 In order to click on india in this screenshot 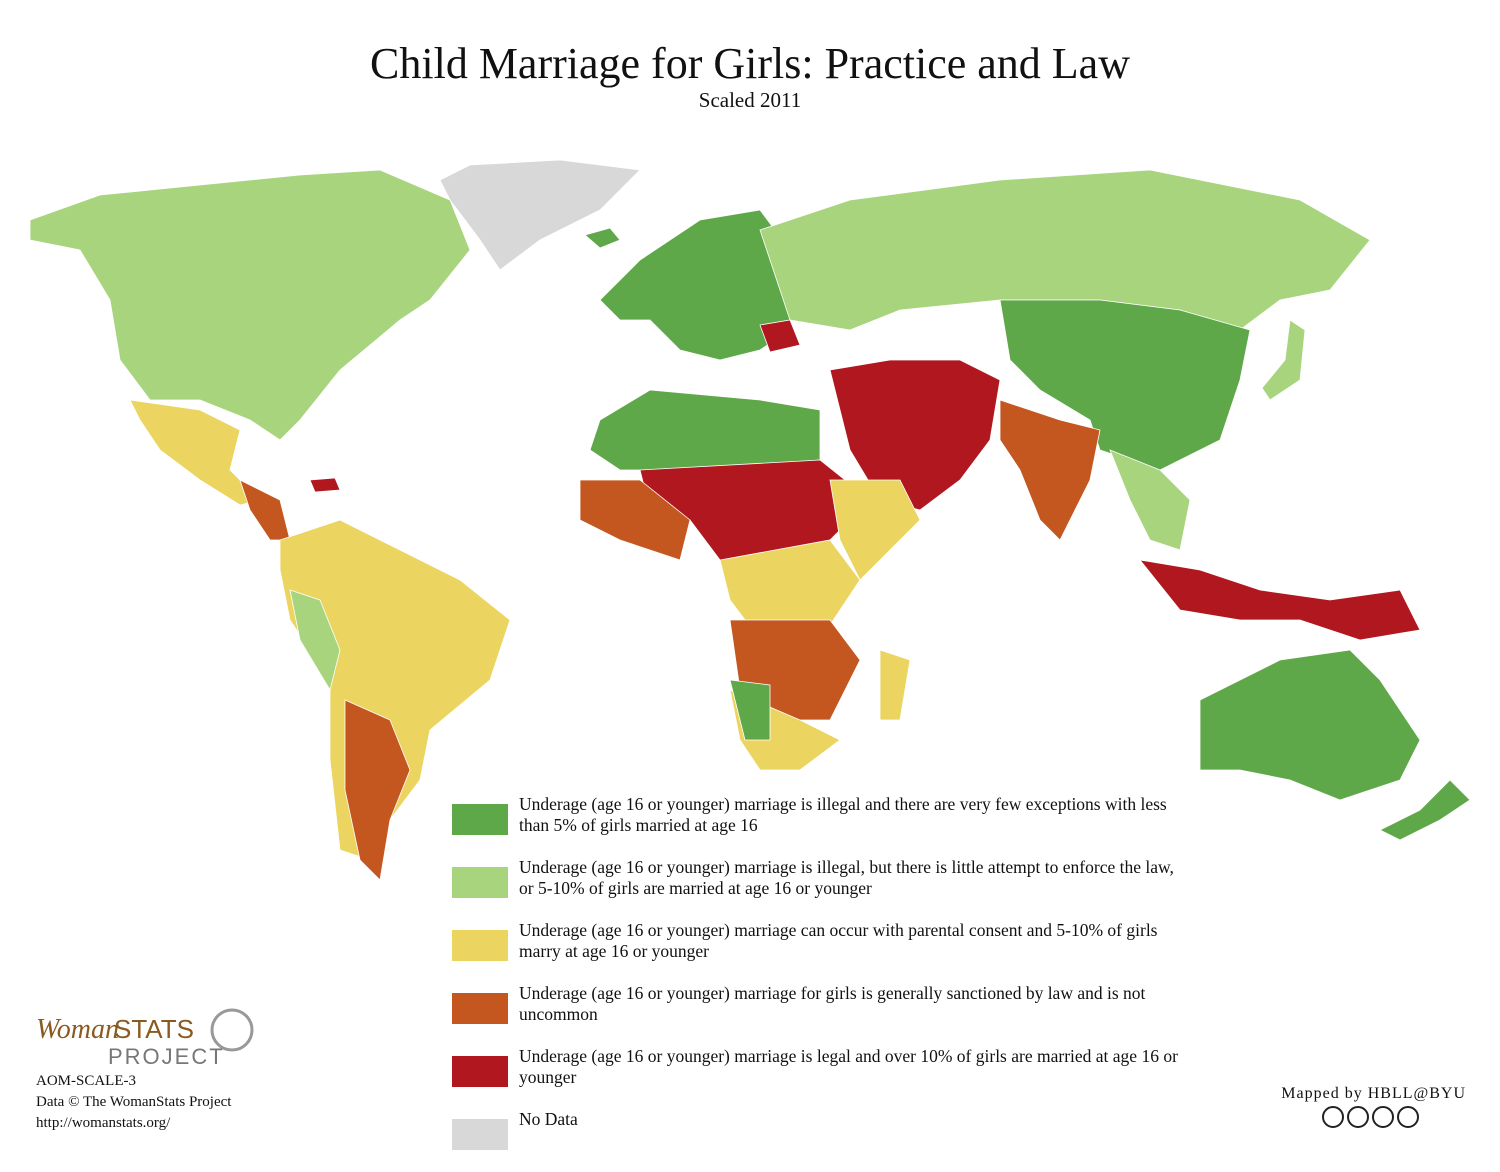, I will do `click(1050, 470)`.